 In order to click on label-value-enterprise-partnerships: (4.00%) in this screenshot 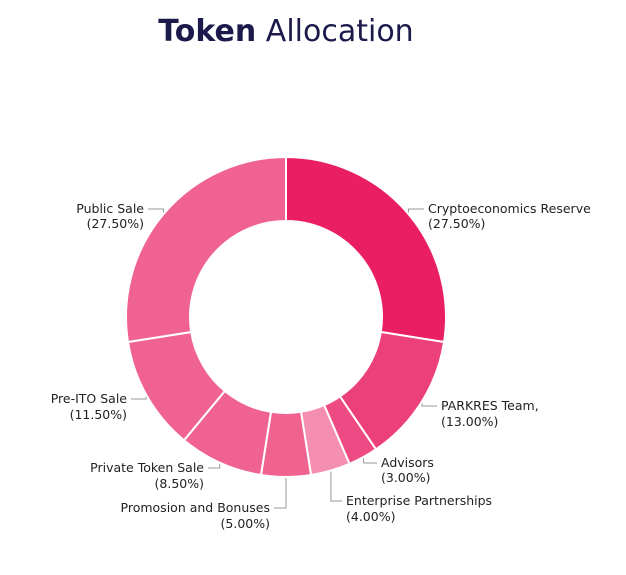, I will do `click(370, 516)`.